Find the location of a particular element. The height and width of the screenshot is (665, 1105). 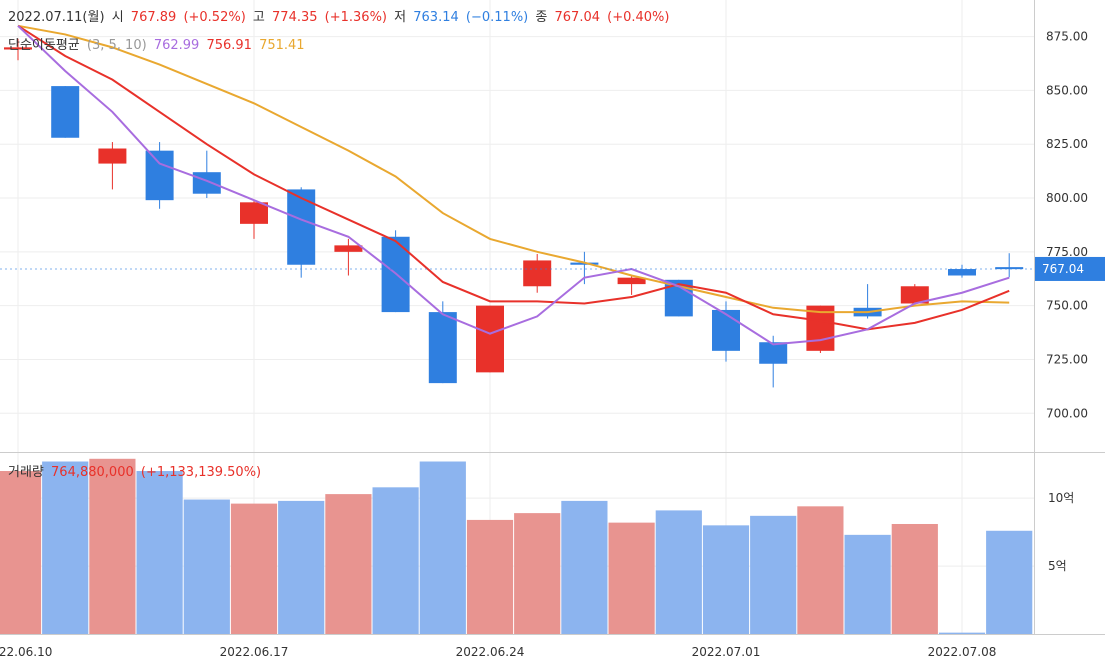

volume-change: (+1,133,139.50%) is located at coordinates (201, 472).